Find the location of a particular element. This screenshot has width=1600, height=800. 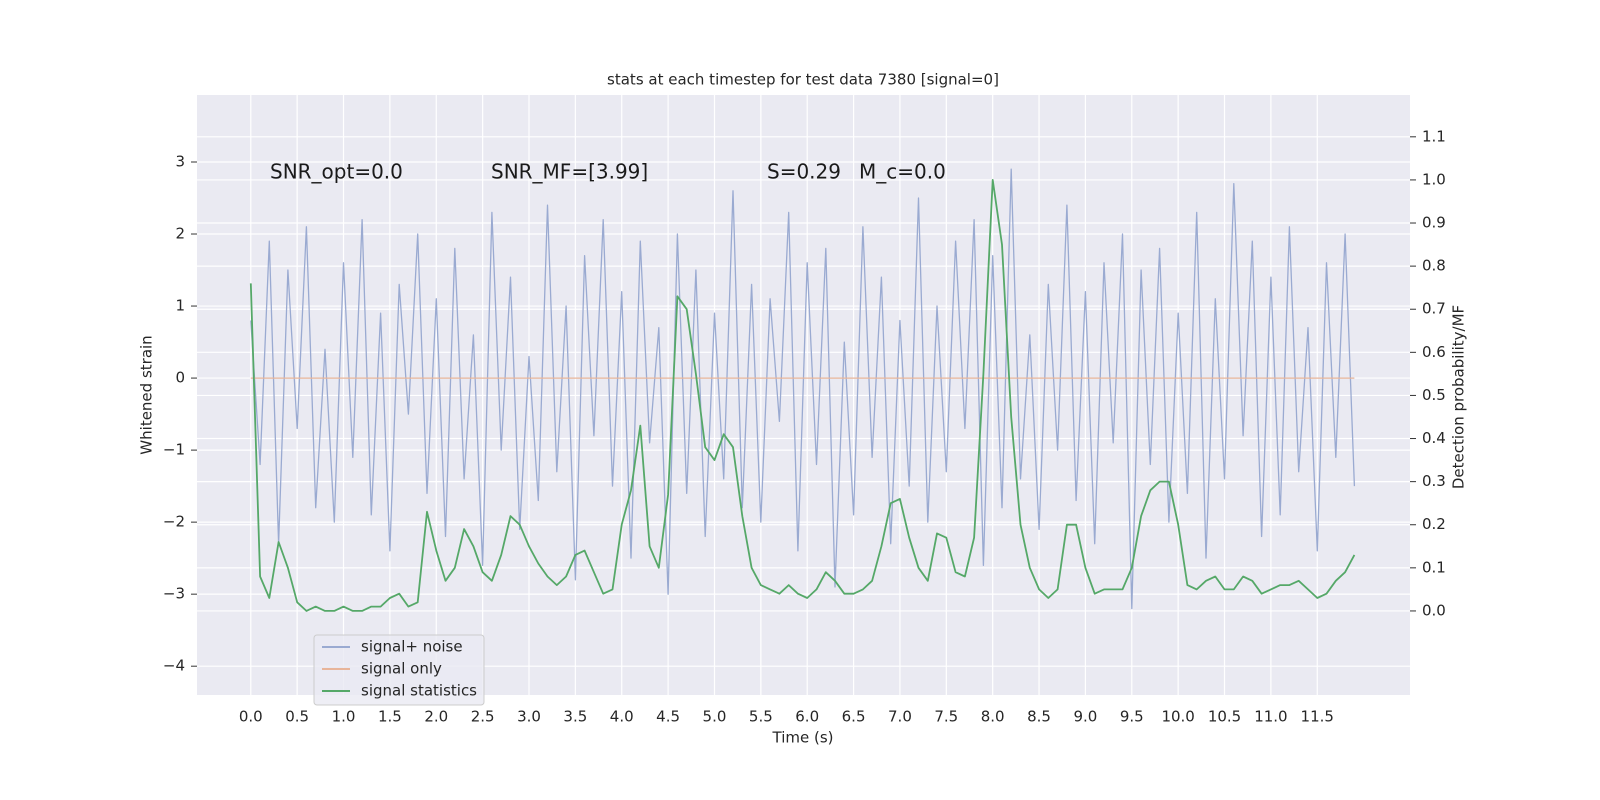

y2-tick-label: 0.2 is located at coordinates (1434, 524).